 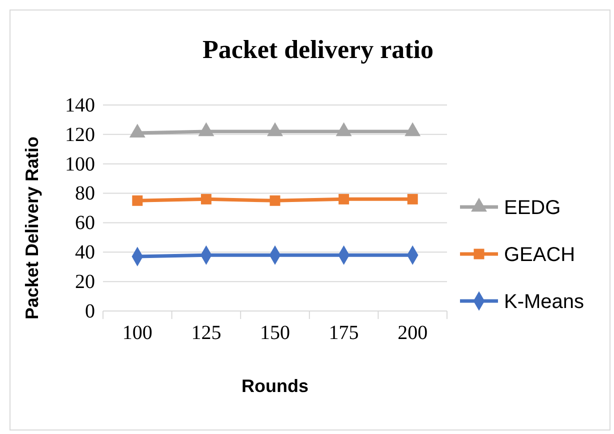 I want to click on y-tick-label: 140, so click(x=80, y=105).